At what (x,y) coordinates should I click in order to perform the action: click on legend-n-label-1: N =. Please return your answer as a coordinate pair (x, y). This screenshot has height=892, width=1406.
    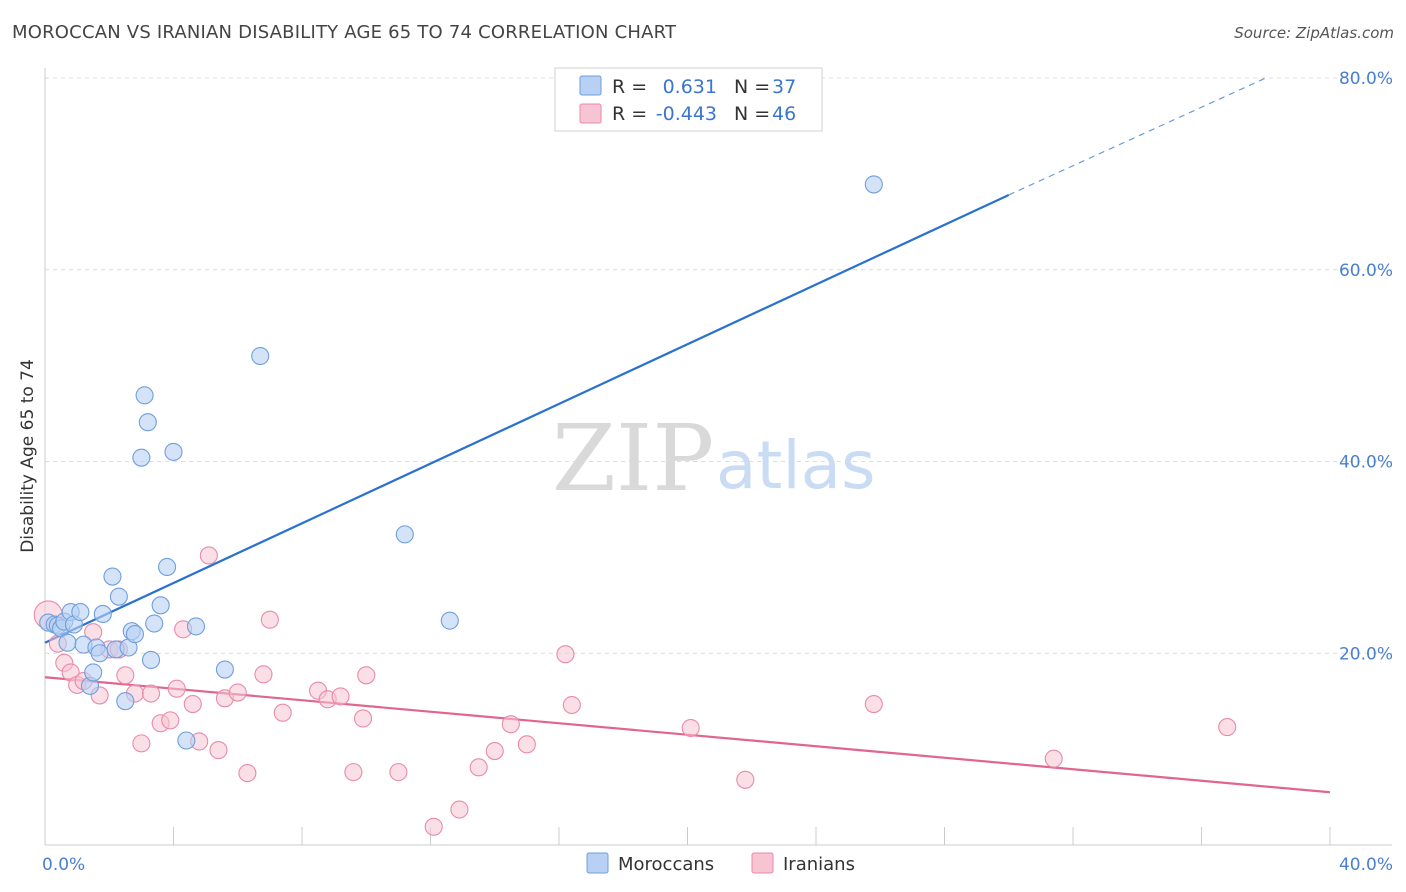
    Looking at the image, I should click on (752, 87).